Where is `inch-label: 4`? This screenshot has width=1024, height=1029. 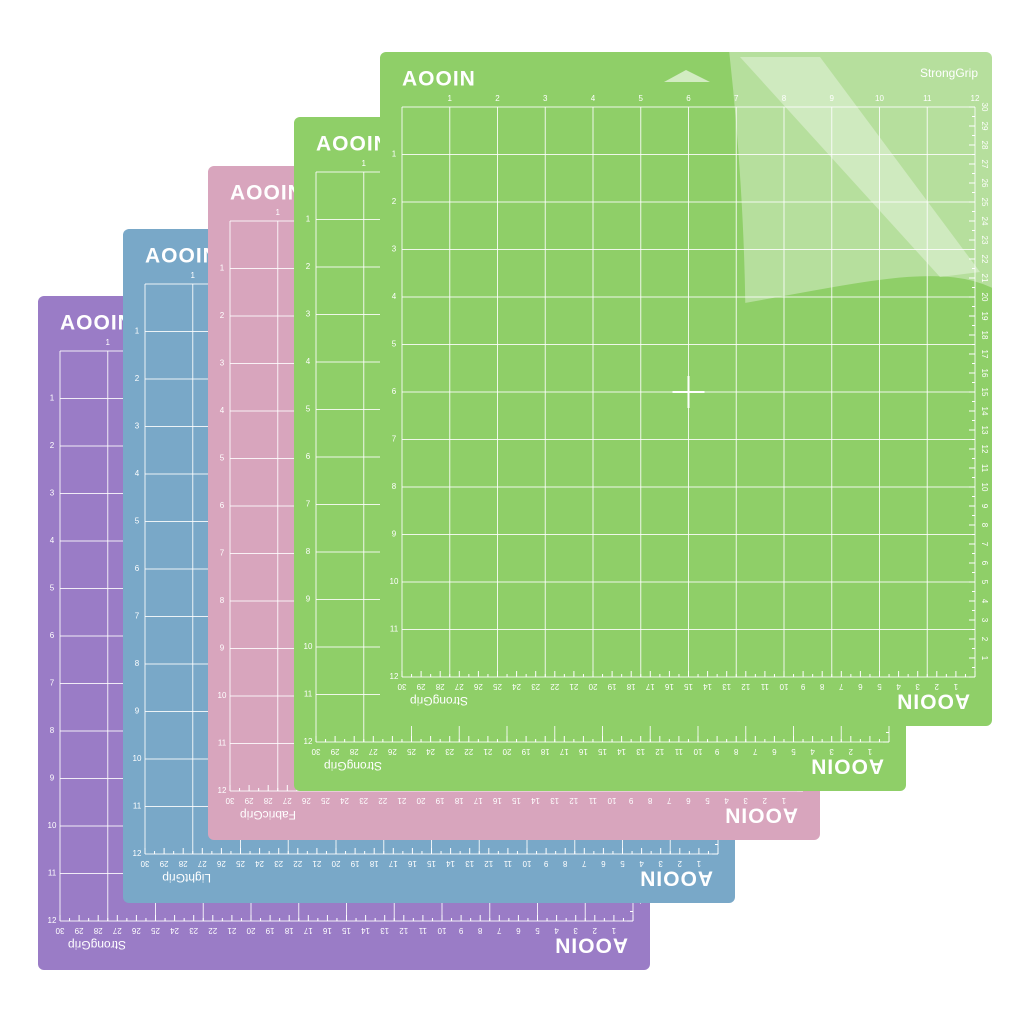 inch-label: 4 is located at coordinates (52, 540).